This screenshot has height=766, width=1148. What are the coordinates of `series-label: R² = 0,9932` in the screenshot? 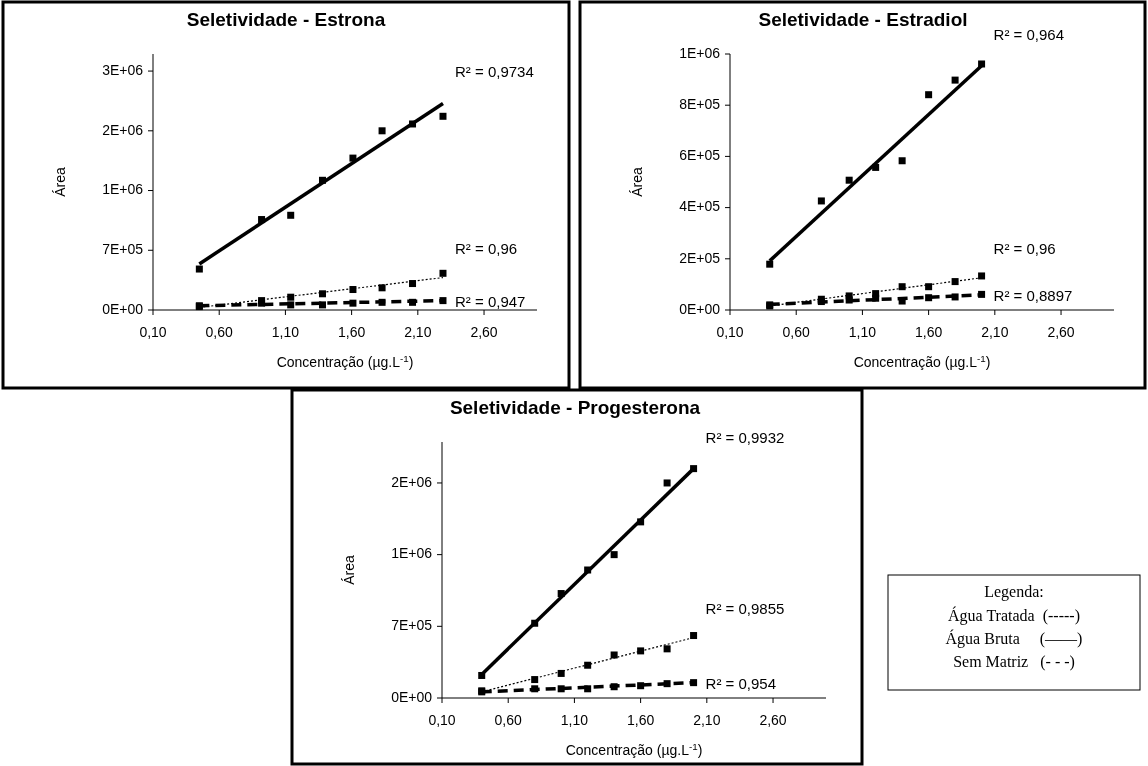 It's located at (745, 437).